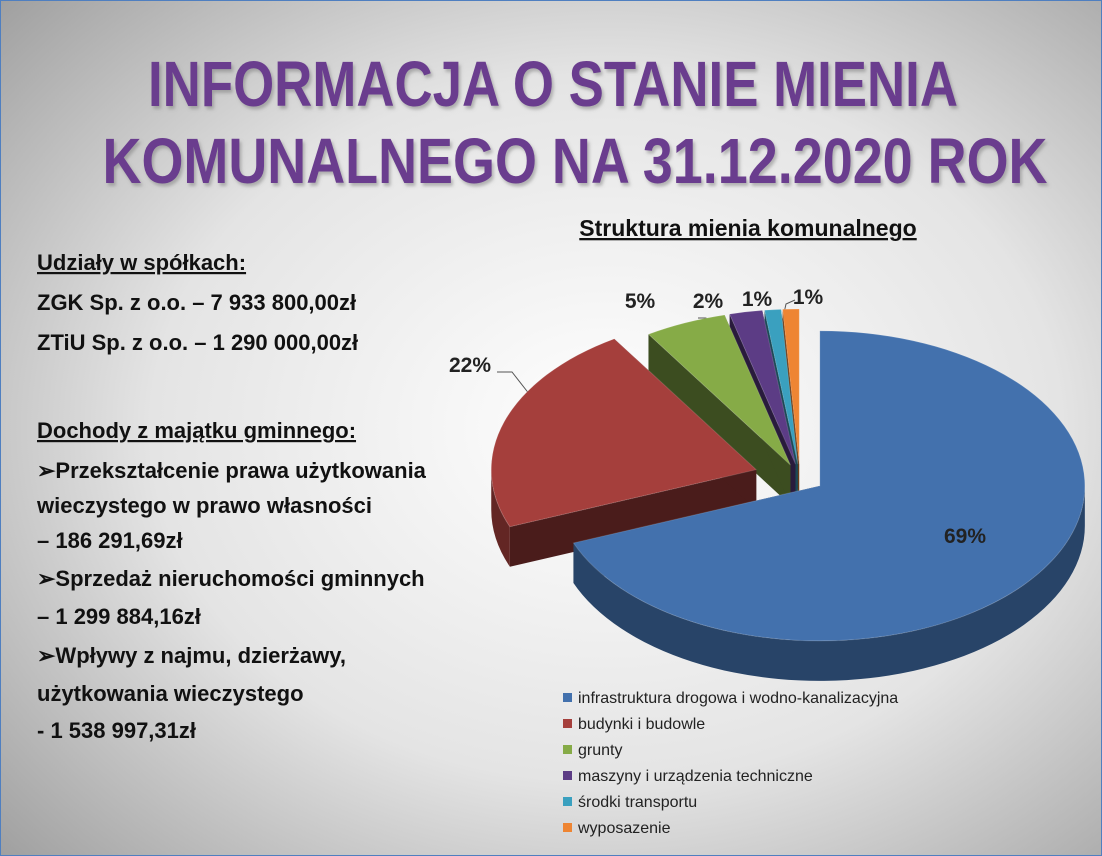  I want to click on income-line: użytkowania wieczystego, so click(170, 693).